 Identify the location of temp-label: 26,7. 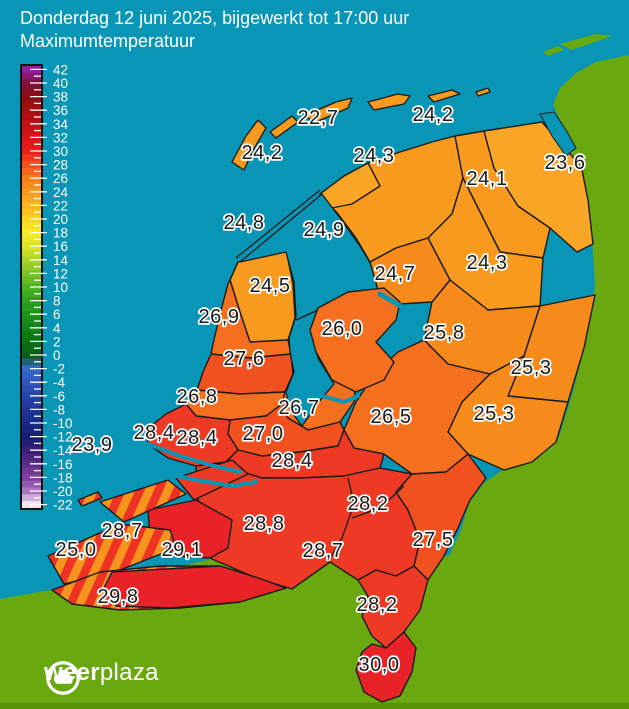
(299, 408).